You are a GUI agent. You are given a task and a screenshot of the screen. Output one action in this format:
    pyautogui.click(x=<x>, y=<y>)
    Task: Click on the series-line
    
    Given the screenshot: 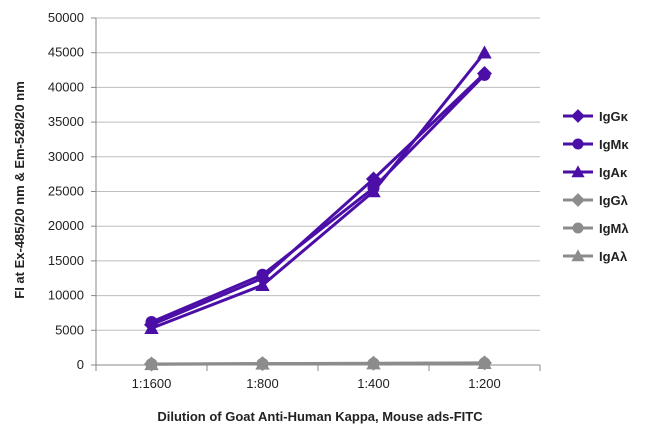 What is the action you would take?
    pyautogui.click(x=318, y=363)
    